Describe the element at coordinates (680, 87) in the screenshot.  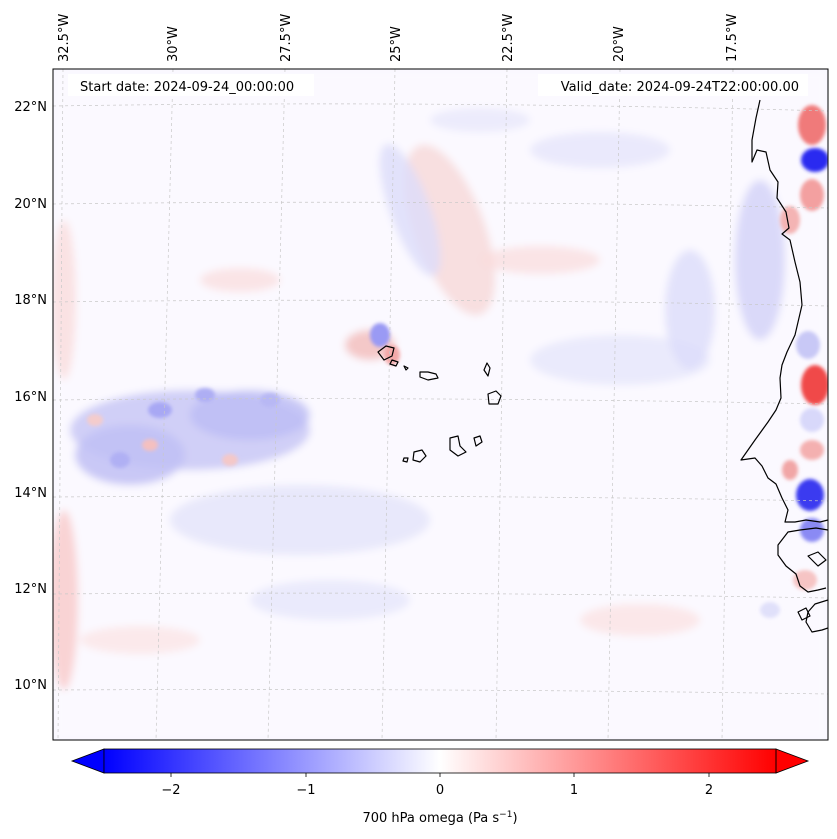
I see `valid-date-text: Valid_date: 2024-09-24T22:00:00.00` at that location.